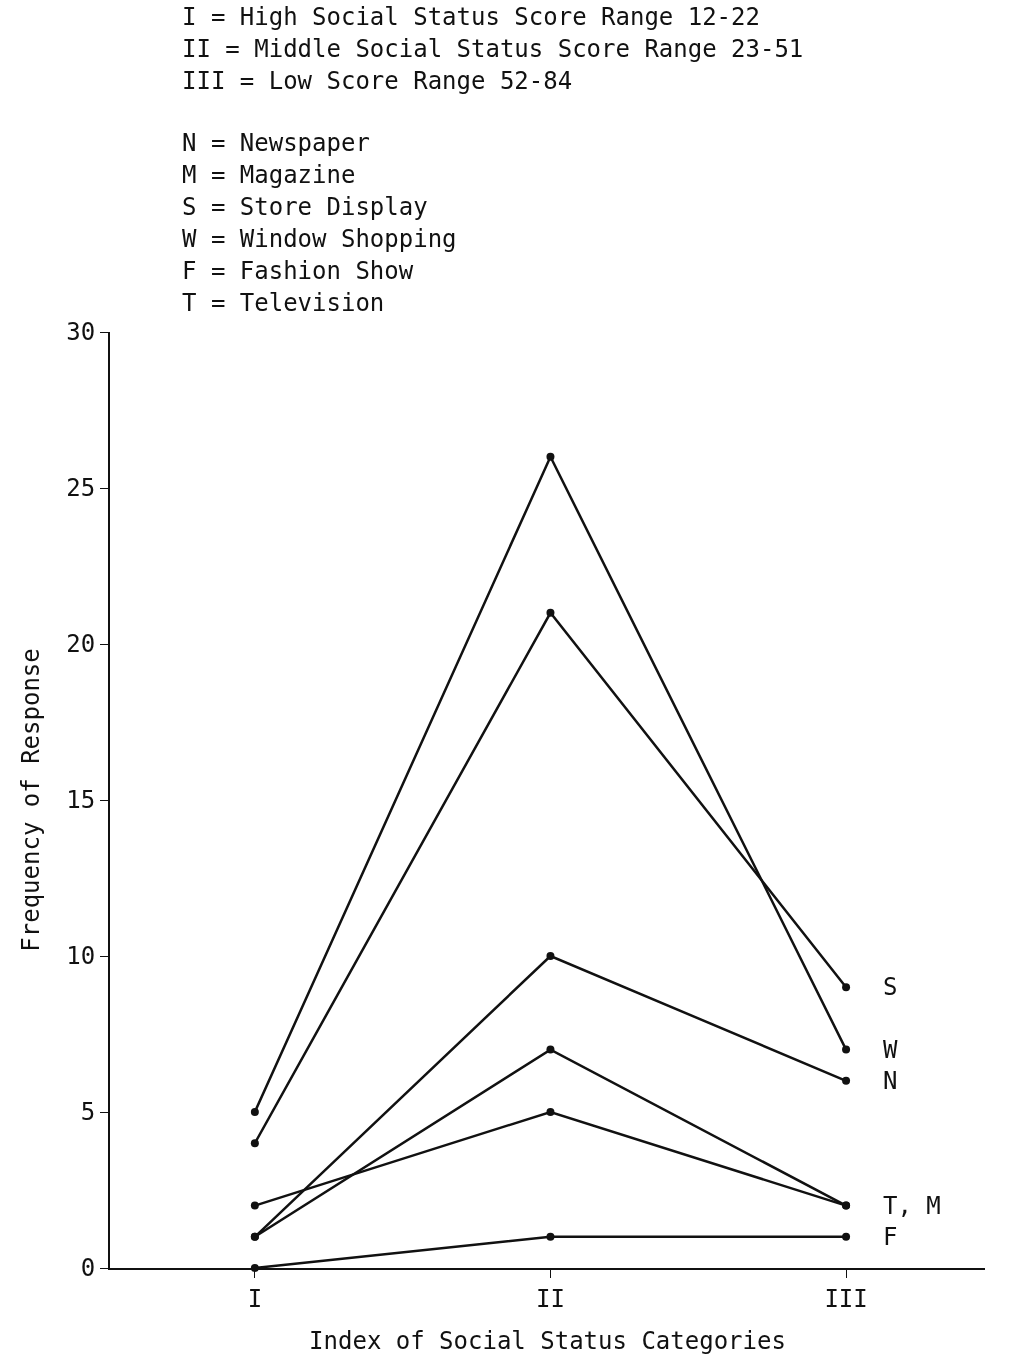 This screenshot has height=1368, width=1015. Describe the element at coordinates (88, 1268) in the screenshot. I see `y-tick-label: 0` at that location.